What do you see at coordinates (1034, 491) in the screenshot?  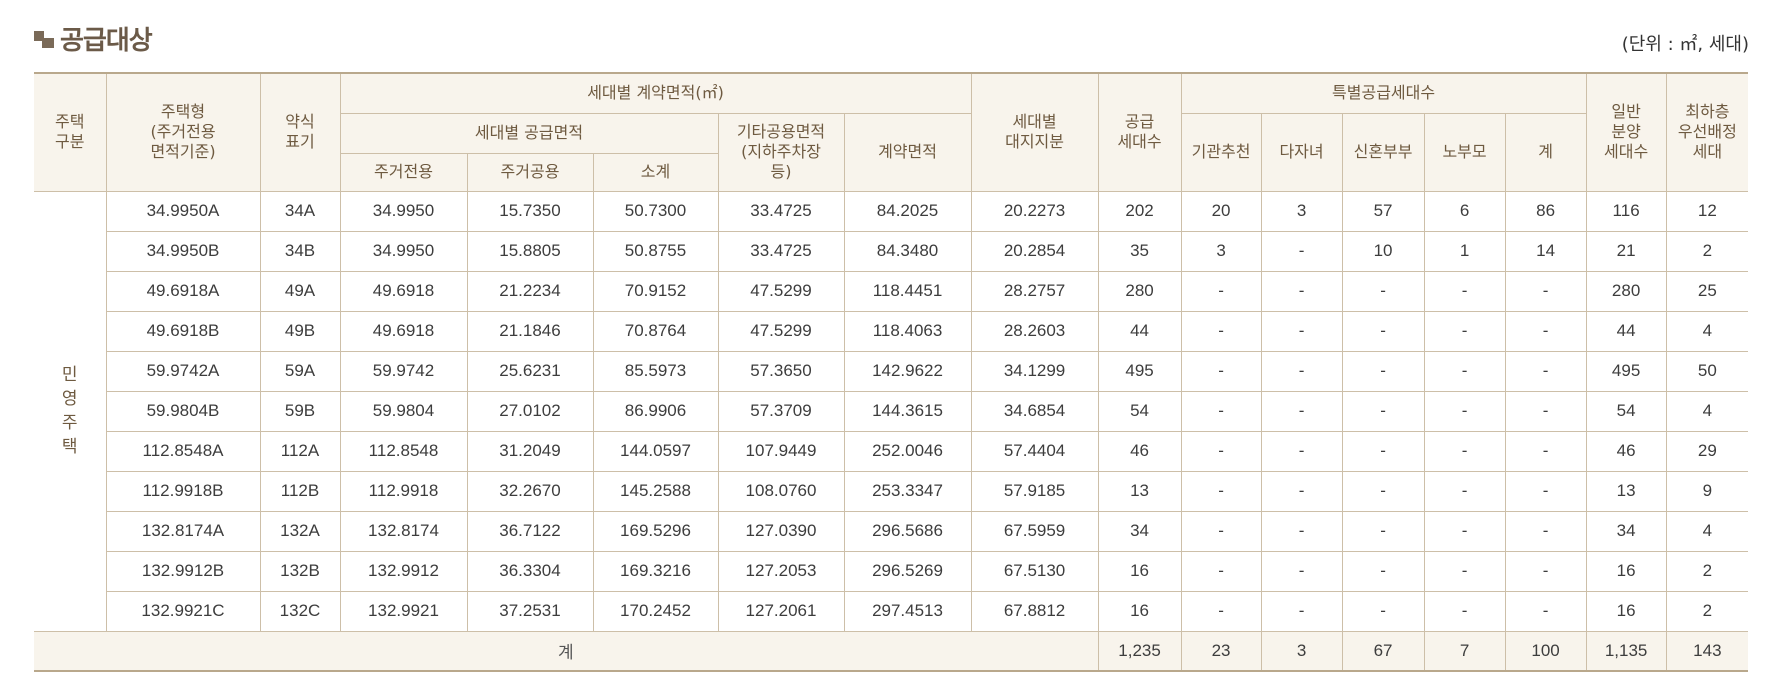 I see `table-cell: 57.9185` at bounding box center [1034, 491].